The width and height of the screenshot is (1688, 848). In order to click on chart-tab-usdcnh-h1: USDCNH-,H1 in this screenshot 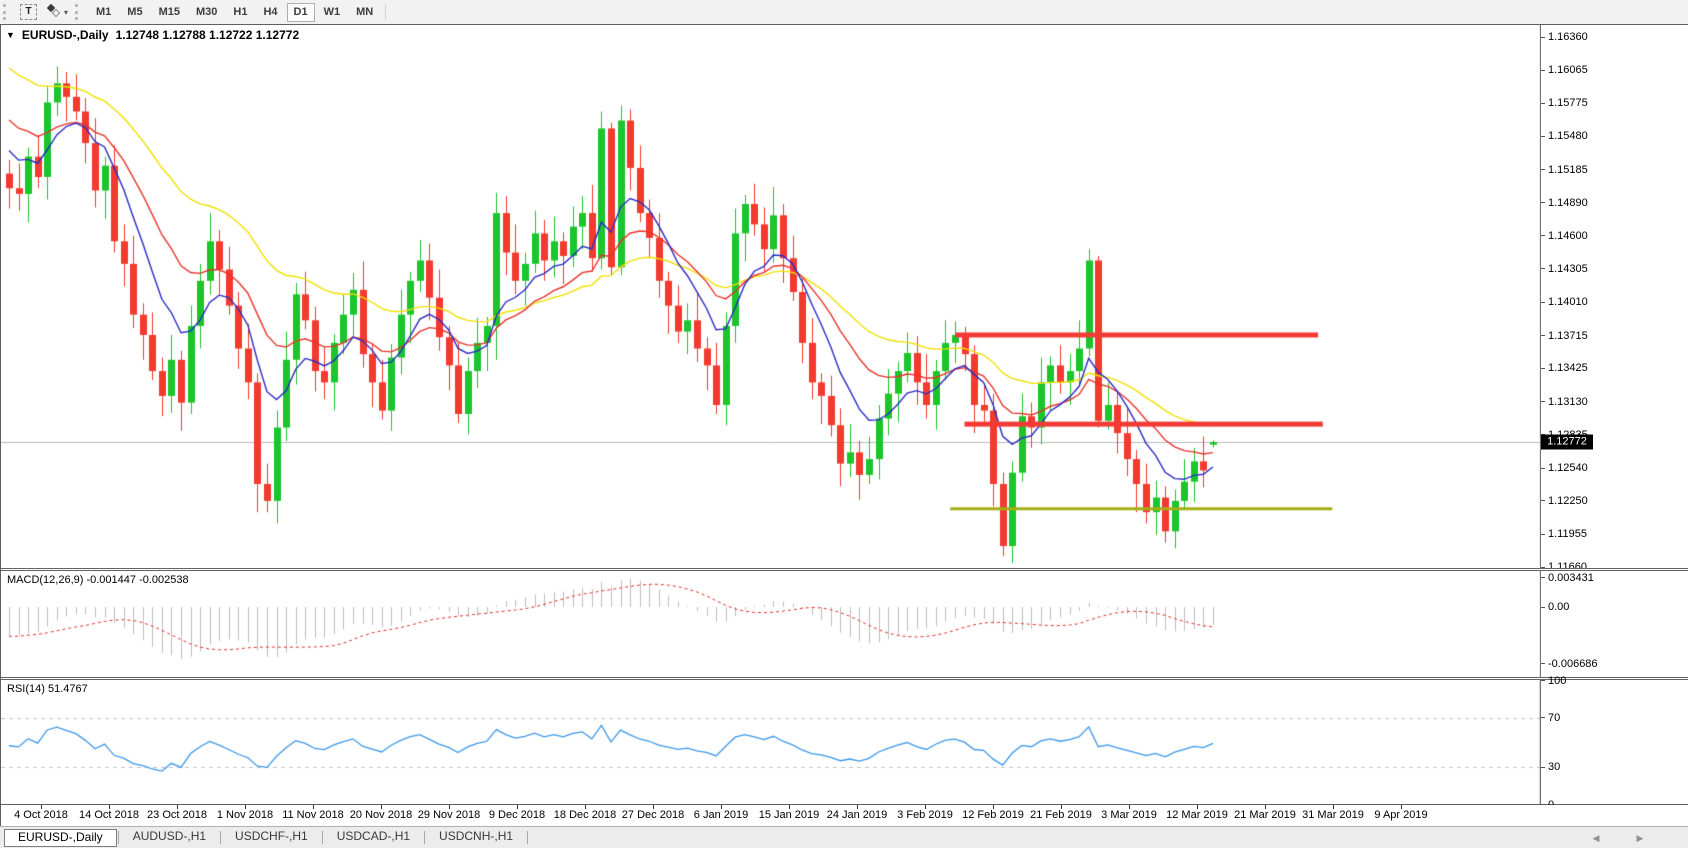, I will do `click(476, 835)`.